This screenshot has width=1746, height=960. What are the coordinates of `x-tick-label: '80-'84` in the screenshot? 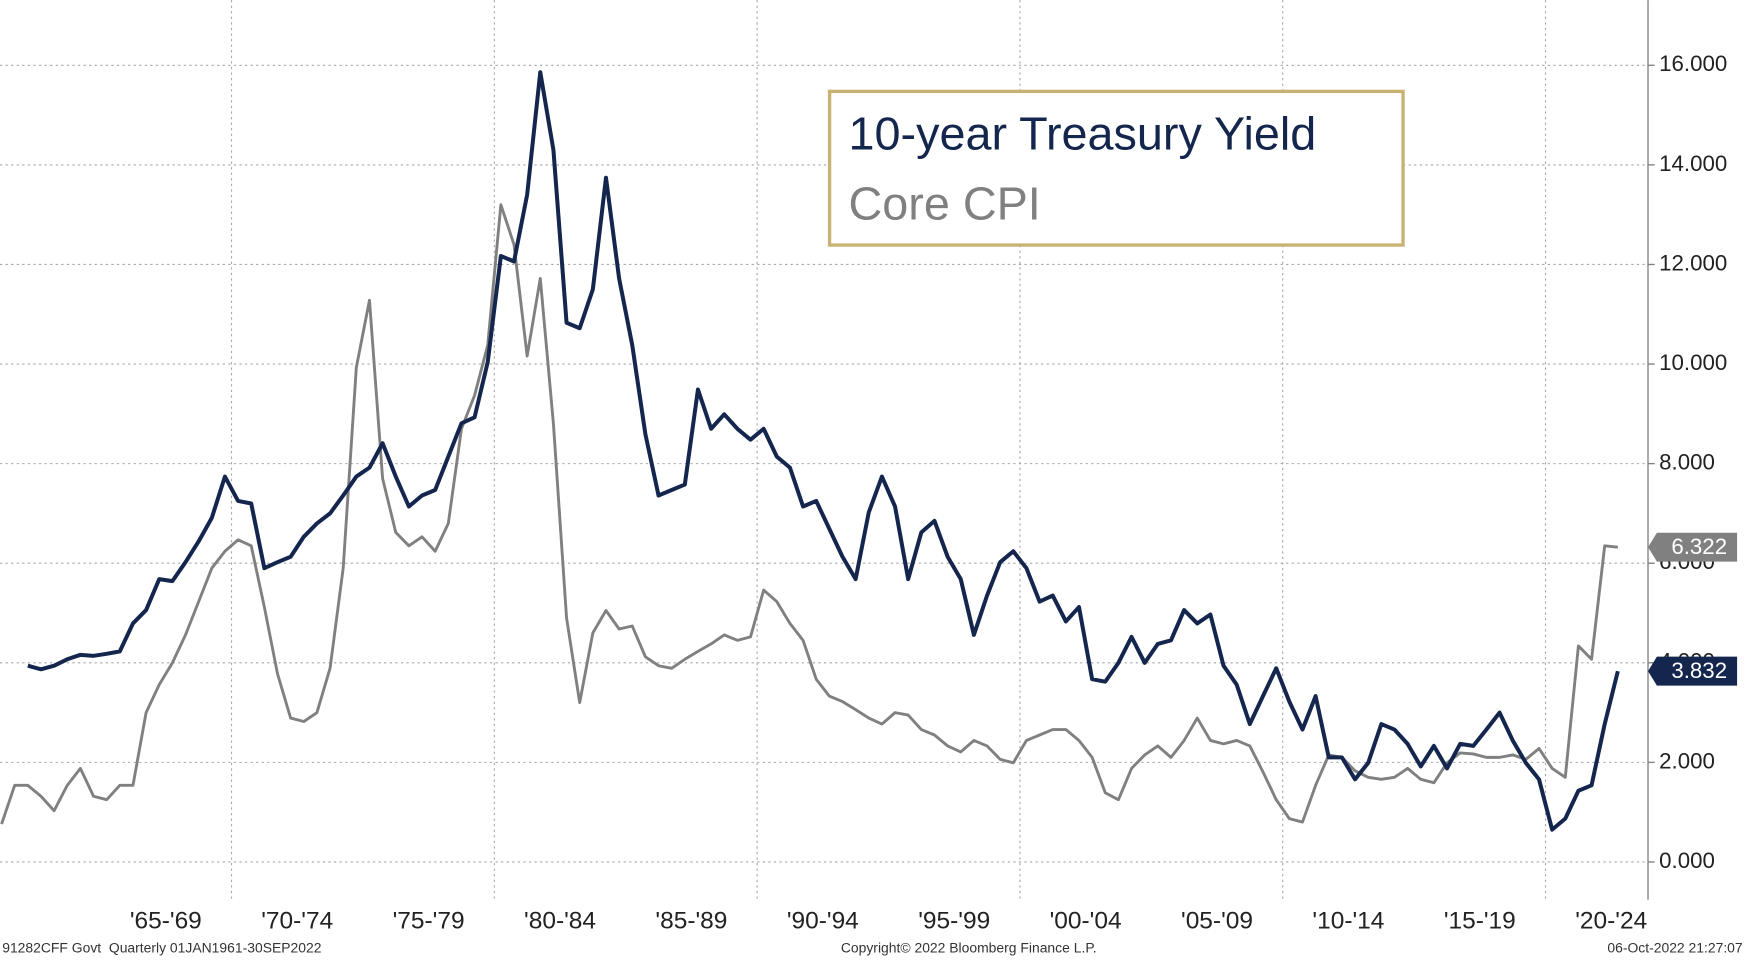 It's located at (560, 921).